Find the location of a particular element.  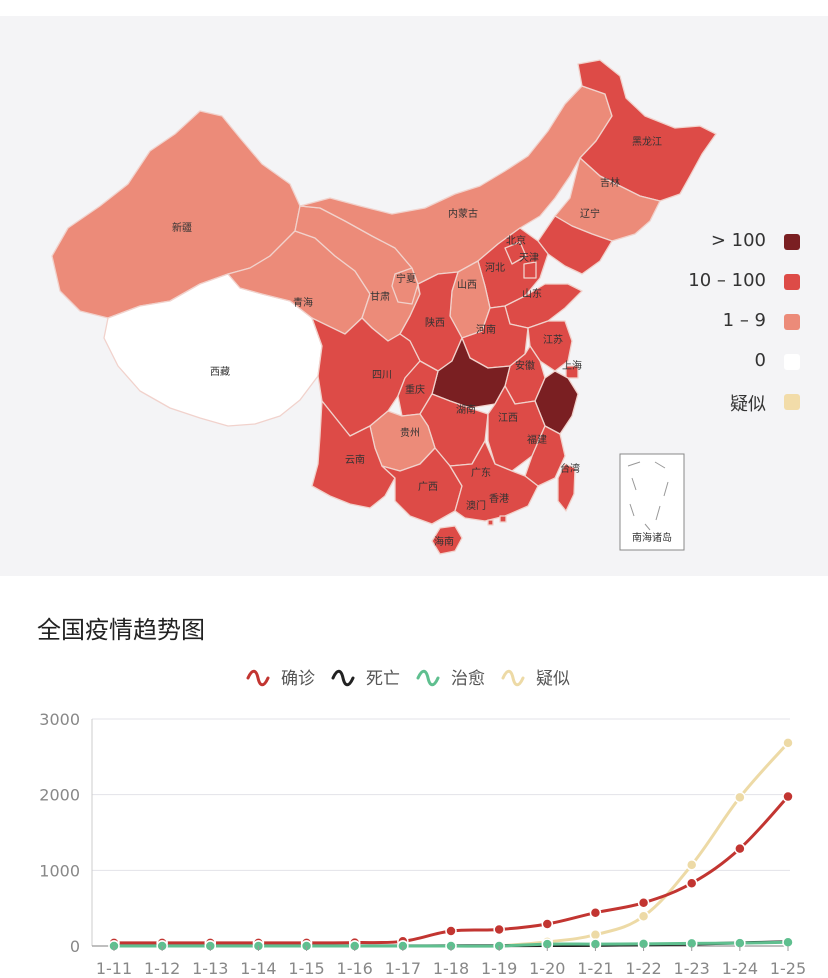

x-tick-label: 1-18 is located at coordinates (451, 968).